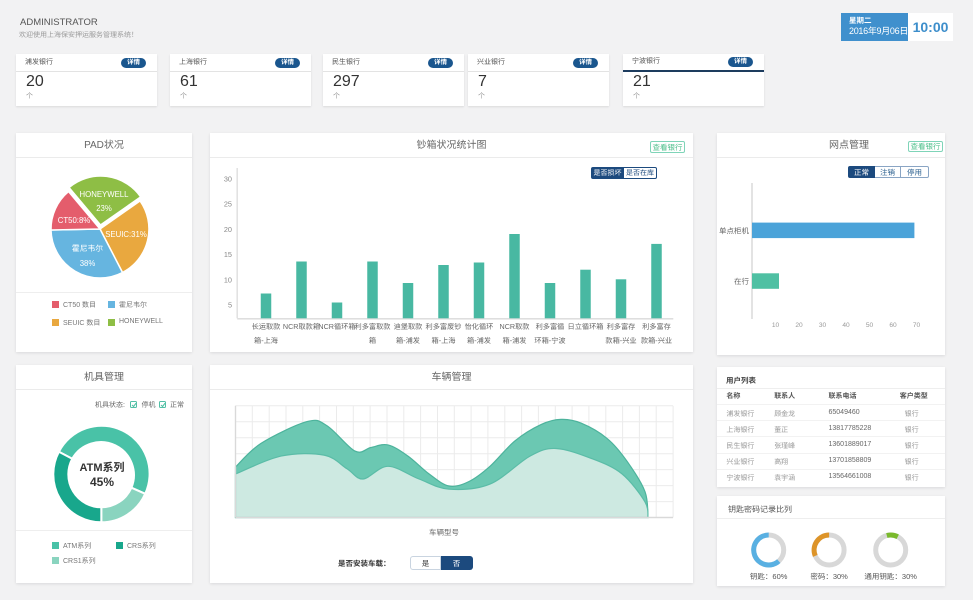 This screenshot has height=600, width=973. What do you see at coordinates (336, 326) in the screenshot?
I see `svg-text: NCR循环箱` at bounding box center [336, 326].